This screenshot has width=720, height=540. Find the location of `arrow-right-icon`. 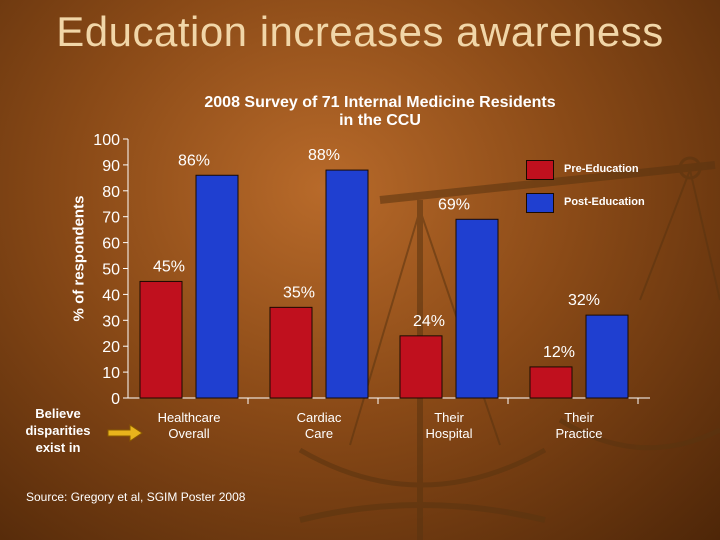

arrow-right-icon is located at coordinates (125, 433).